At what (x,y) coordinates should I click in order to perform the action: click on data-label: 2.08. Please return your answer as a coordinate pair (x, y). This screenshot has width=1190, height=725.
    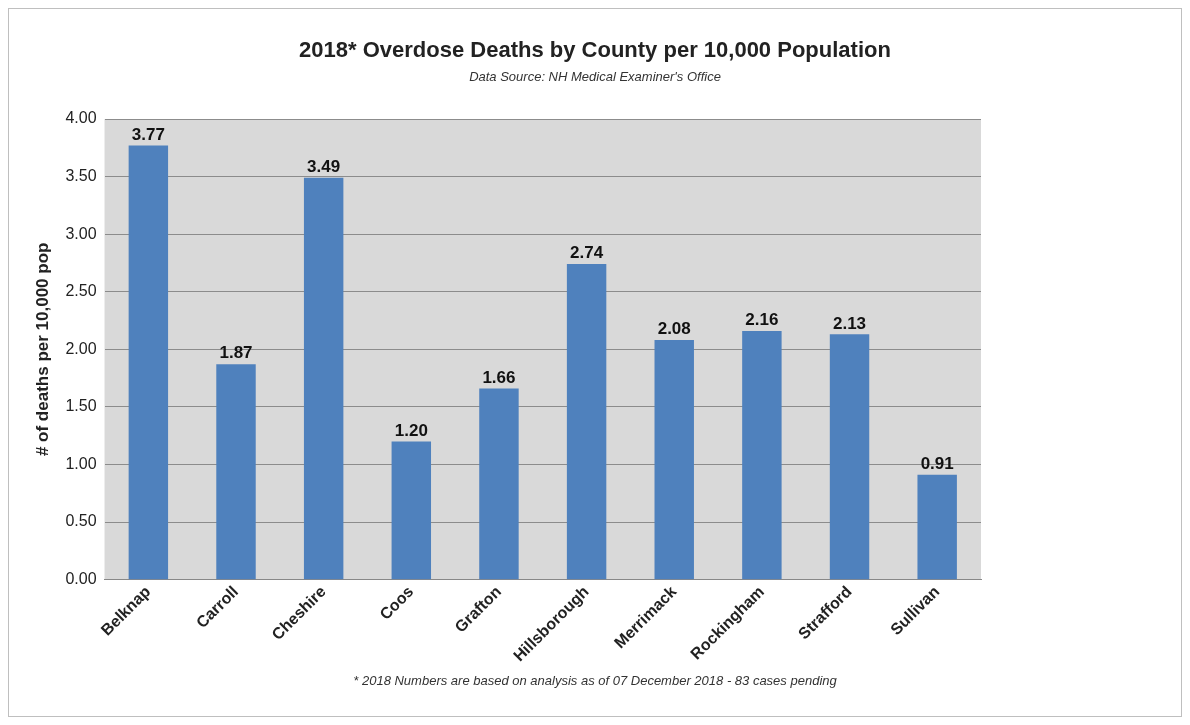
    Looking at the image, I should click on (674, 329).